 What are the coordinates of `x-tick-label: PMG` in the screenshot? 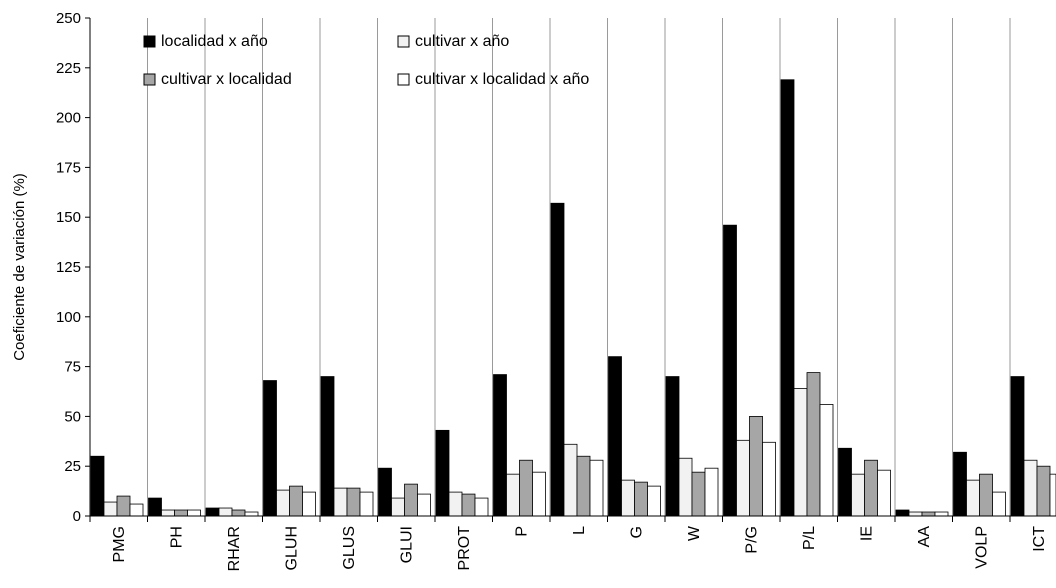 It's located at (119, 544).